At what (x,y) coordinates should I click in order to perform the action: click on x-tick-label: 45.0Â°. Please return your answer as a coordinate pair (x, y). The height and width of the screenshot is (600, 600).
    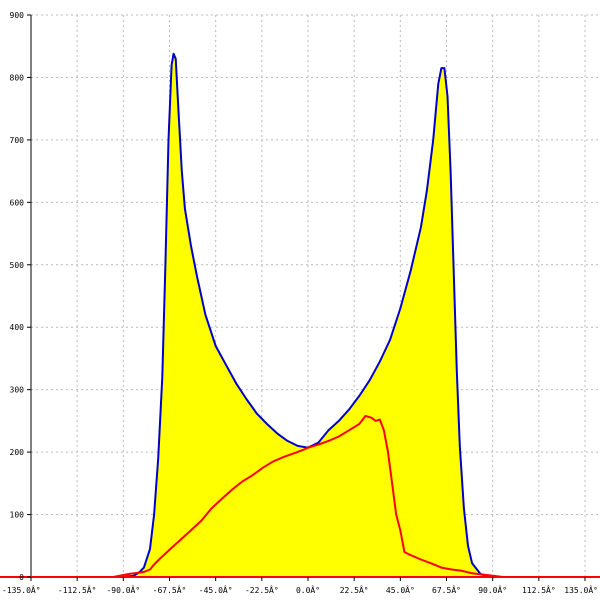
    Looking at the image, I should click on (400, 589).